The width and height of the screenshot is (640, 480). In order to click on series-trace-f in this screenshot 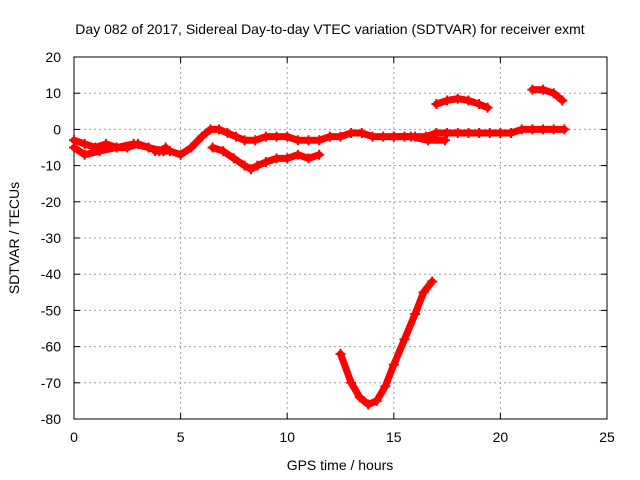, I will do `click(462, 103)`.